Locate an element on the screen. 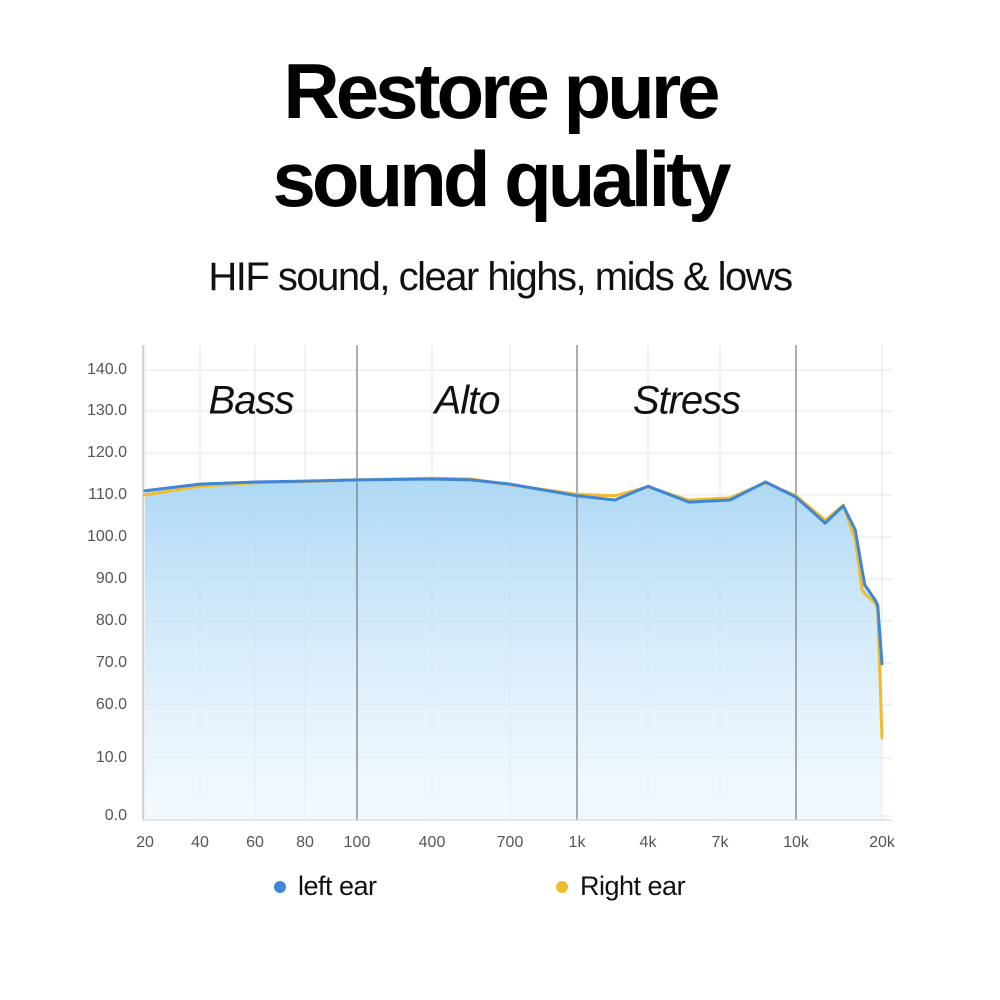  x-tick-label: 60 is located at coordinates (255, 842).